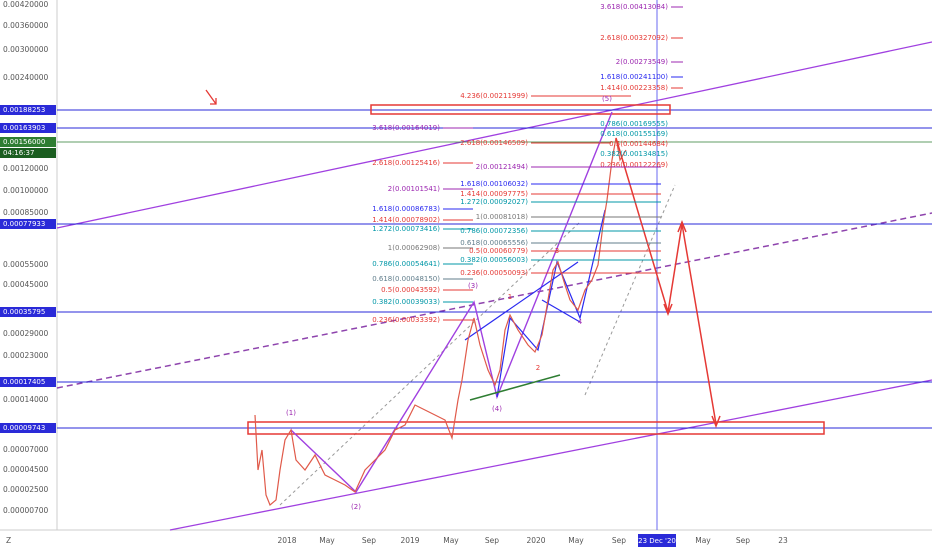 The height and width of the screenshot is (554, 932). I want to click on time-label: 2020, so click(535, 540).